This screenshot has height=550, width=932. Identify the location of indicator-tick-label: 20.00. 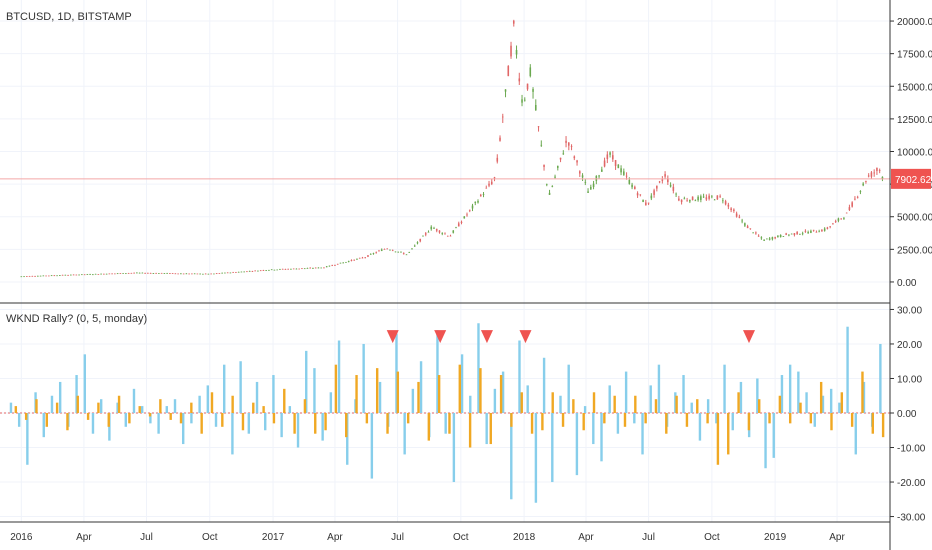
(909, 345).